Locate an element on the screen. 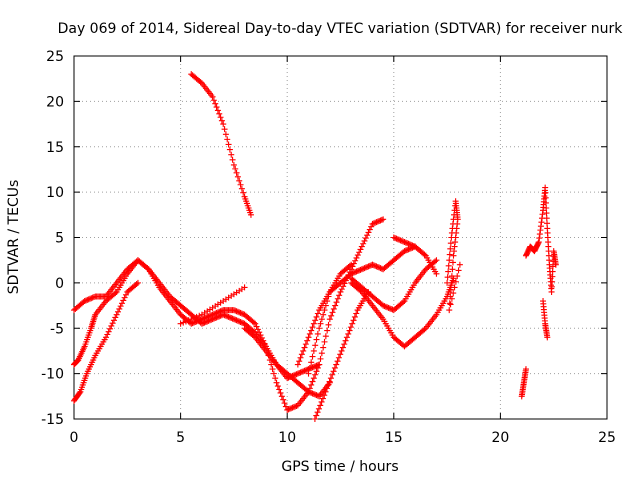  y-tick-label: 0 is located at coordinates (59, 284).